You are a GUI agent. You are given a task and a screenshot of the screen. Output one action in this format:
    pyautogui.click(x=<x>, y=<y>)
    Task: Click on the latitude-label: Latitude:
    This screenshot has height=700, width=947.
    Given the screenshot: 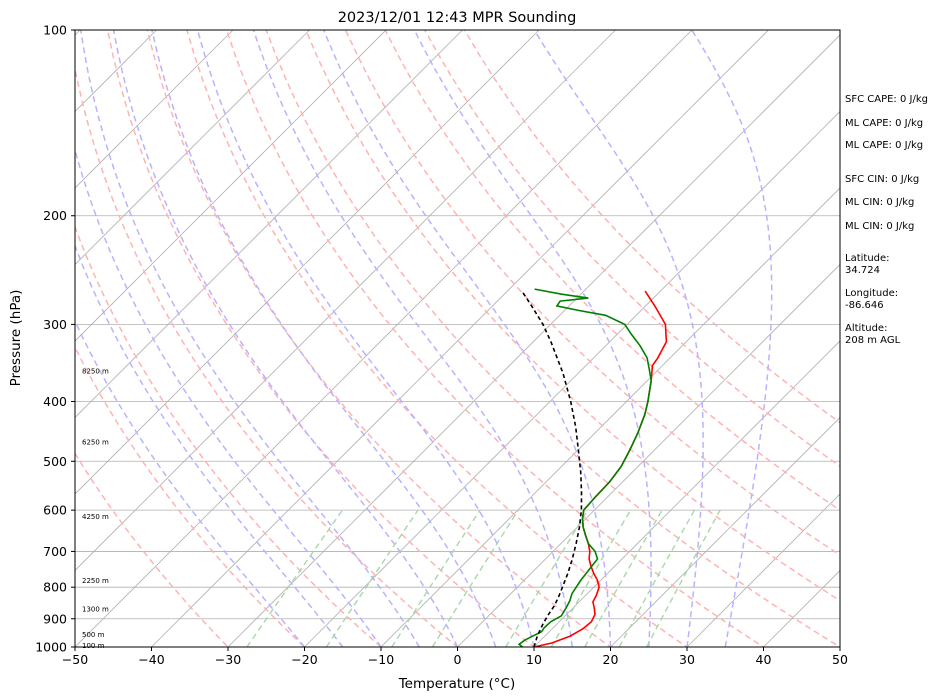 What is the action you would take?
    pyautogui.click(x=867, y=258)
    